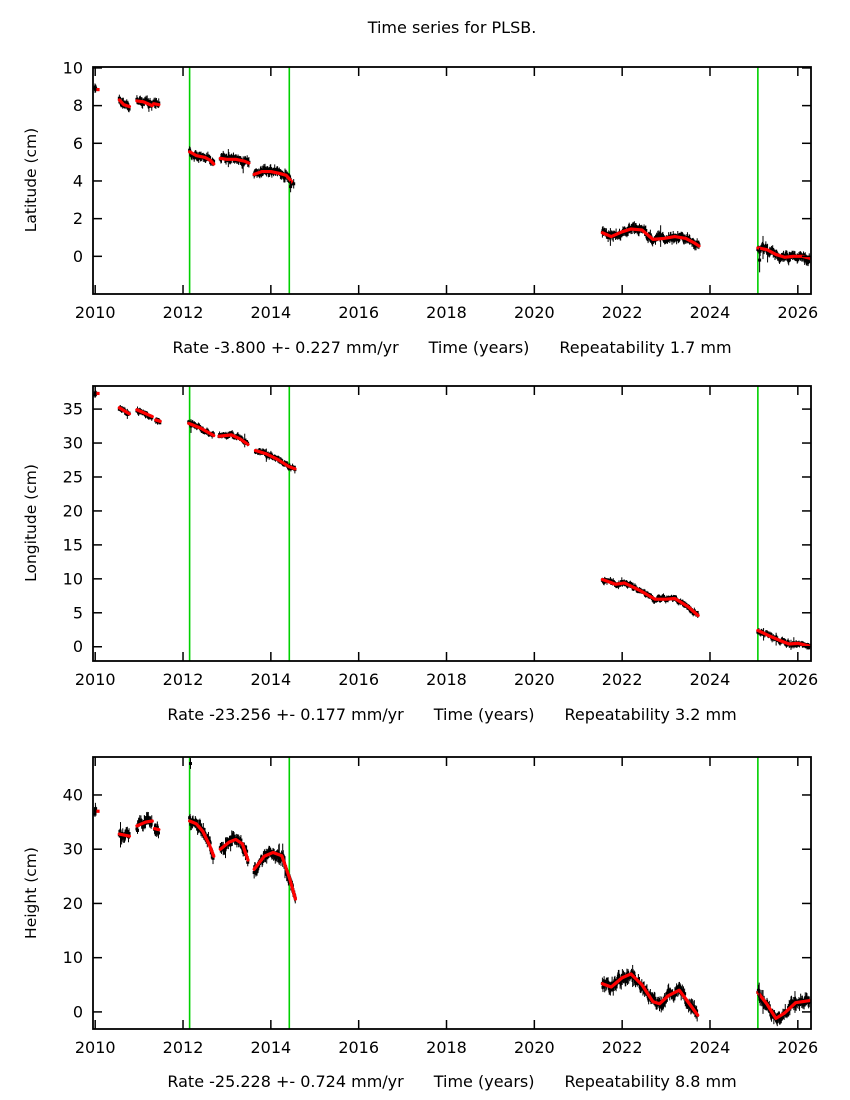 The height and width of the screenshot is (1100, 850). I want to click on svg-text: 6, so click(78, 143).